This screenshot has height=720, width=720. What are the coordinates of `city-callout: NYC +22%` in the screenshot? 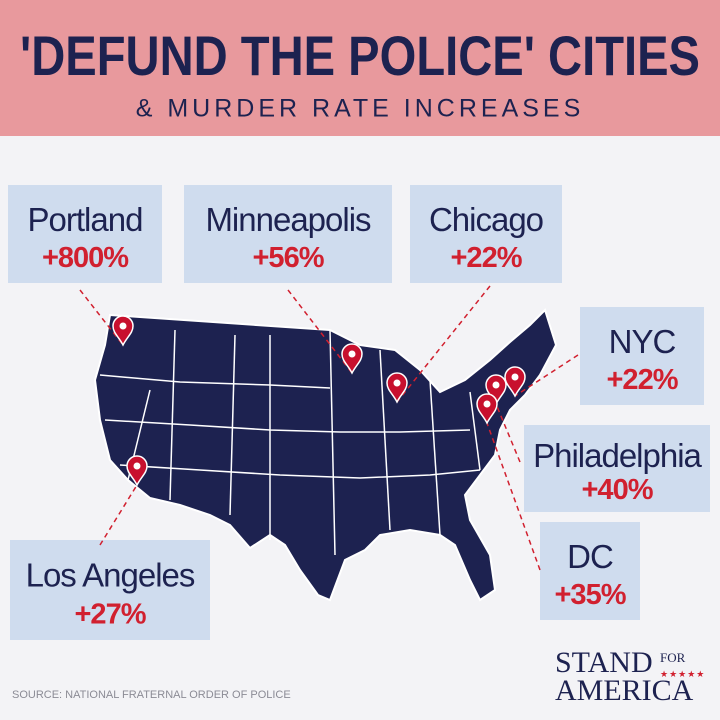 It's located at (604, 356).